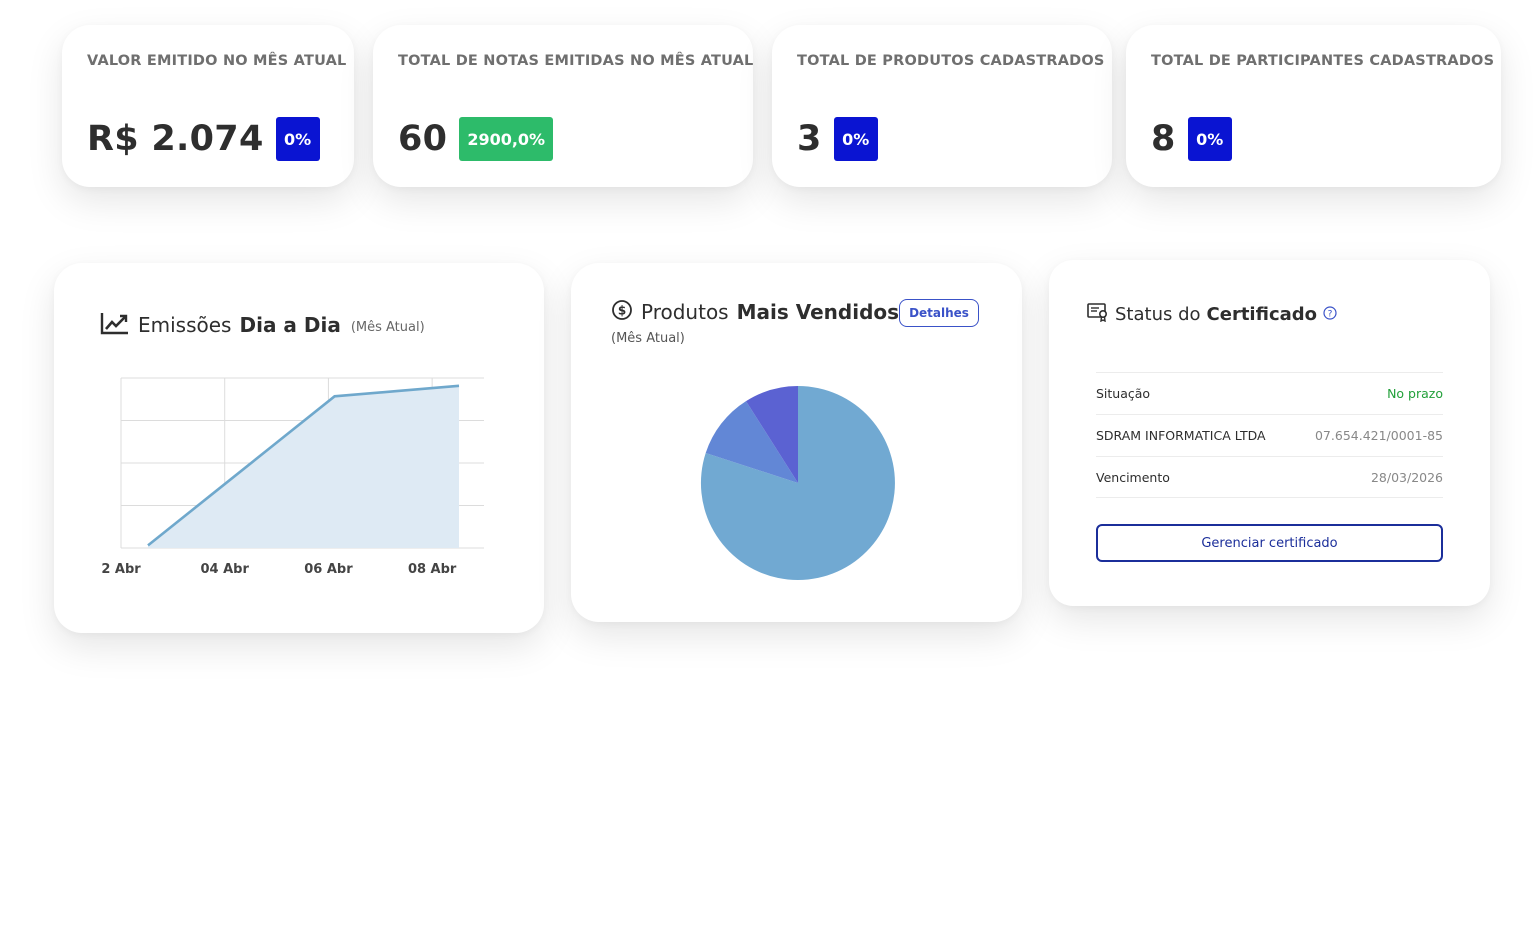 The image size is (1536, 929). Describe the element at coordinates (809, 139) in the screenshot. I see `stat-value: 3` at that location.